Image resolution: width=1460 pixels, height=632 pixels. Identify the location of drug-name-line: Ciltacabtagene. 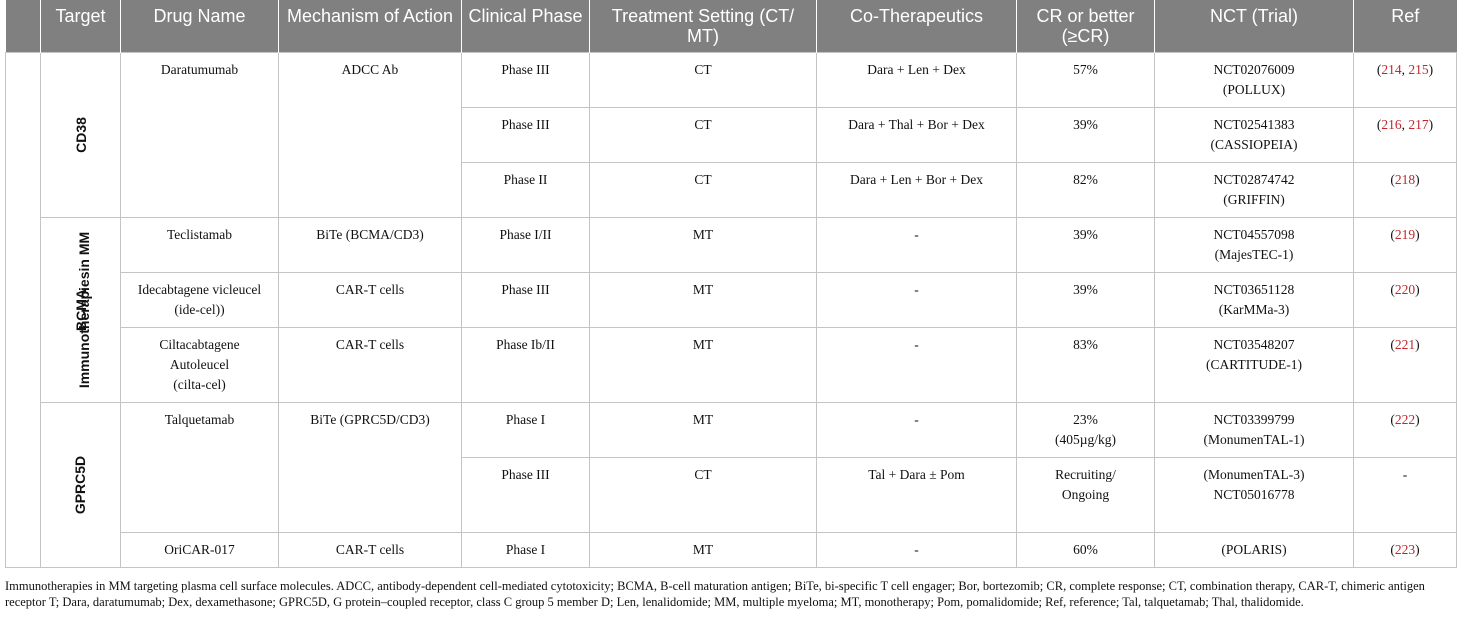
(199, 344).